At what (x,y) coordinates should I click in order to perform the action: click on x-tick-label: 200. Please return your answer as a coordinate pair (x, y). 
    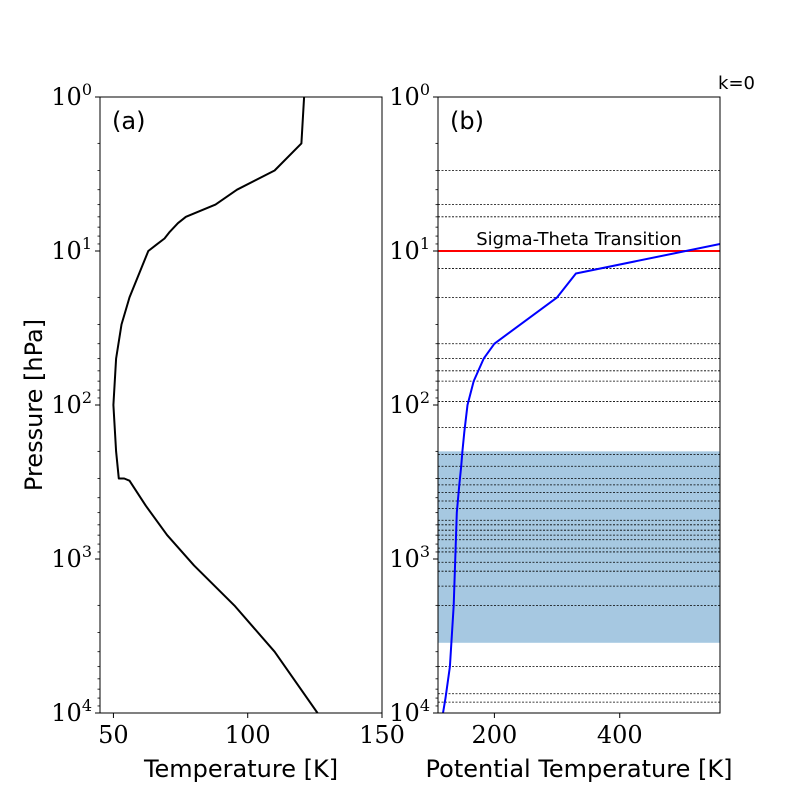
    Looking at the image, I should click on (494, 735).